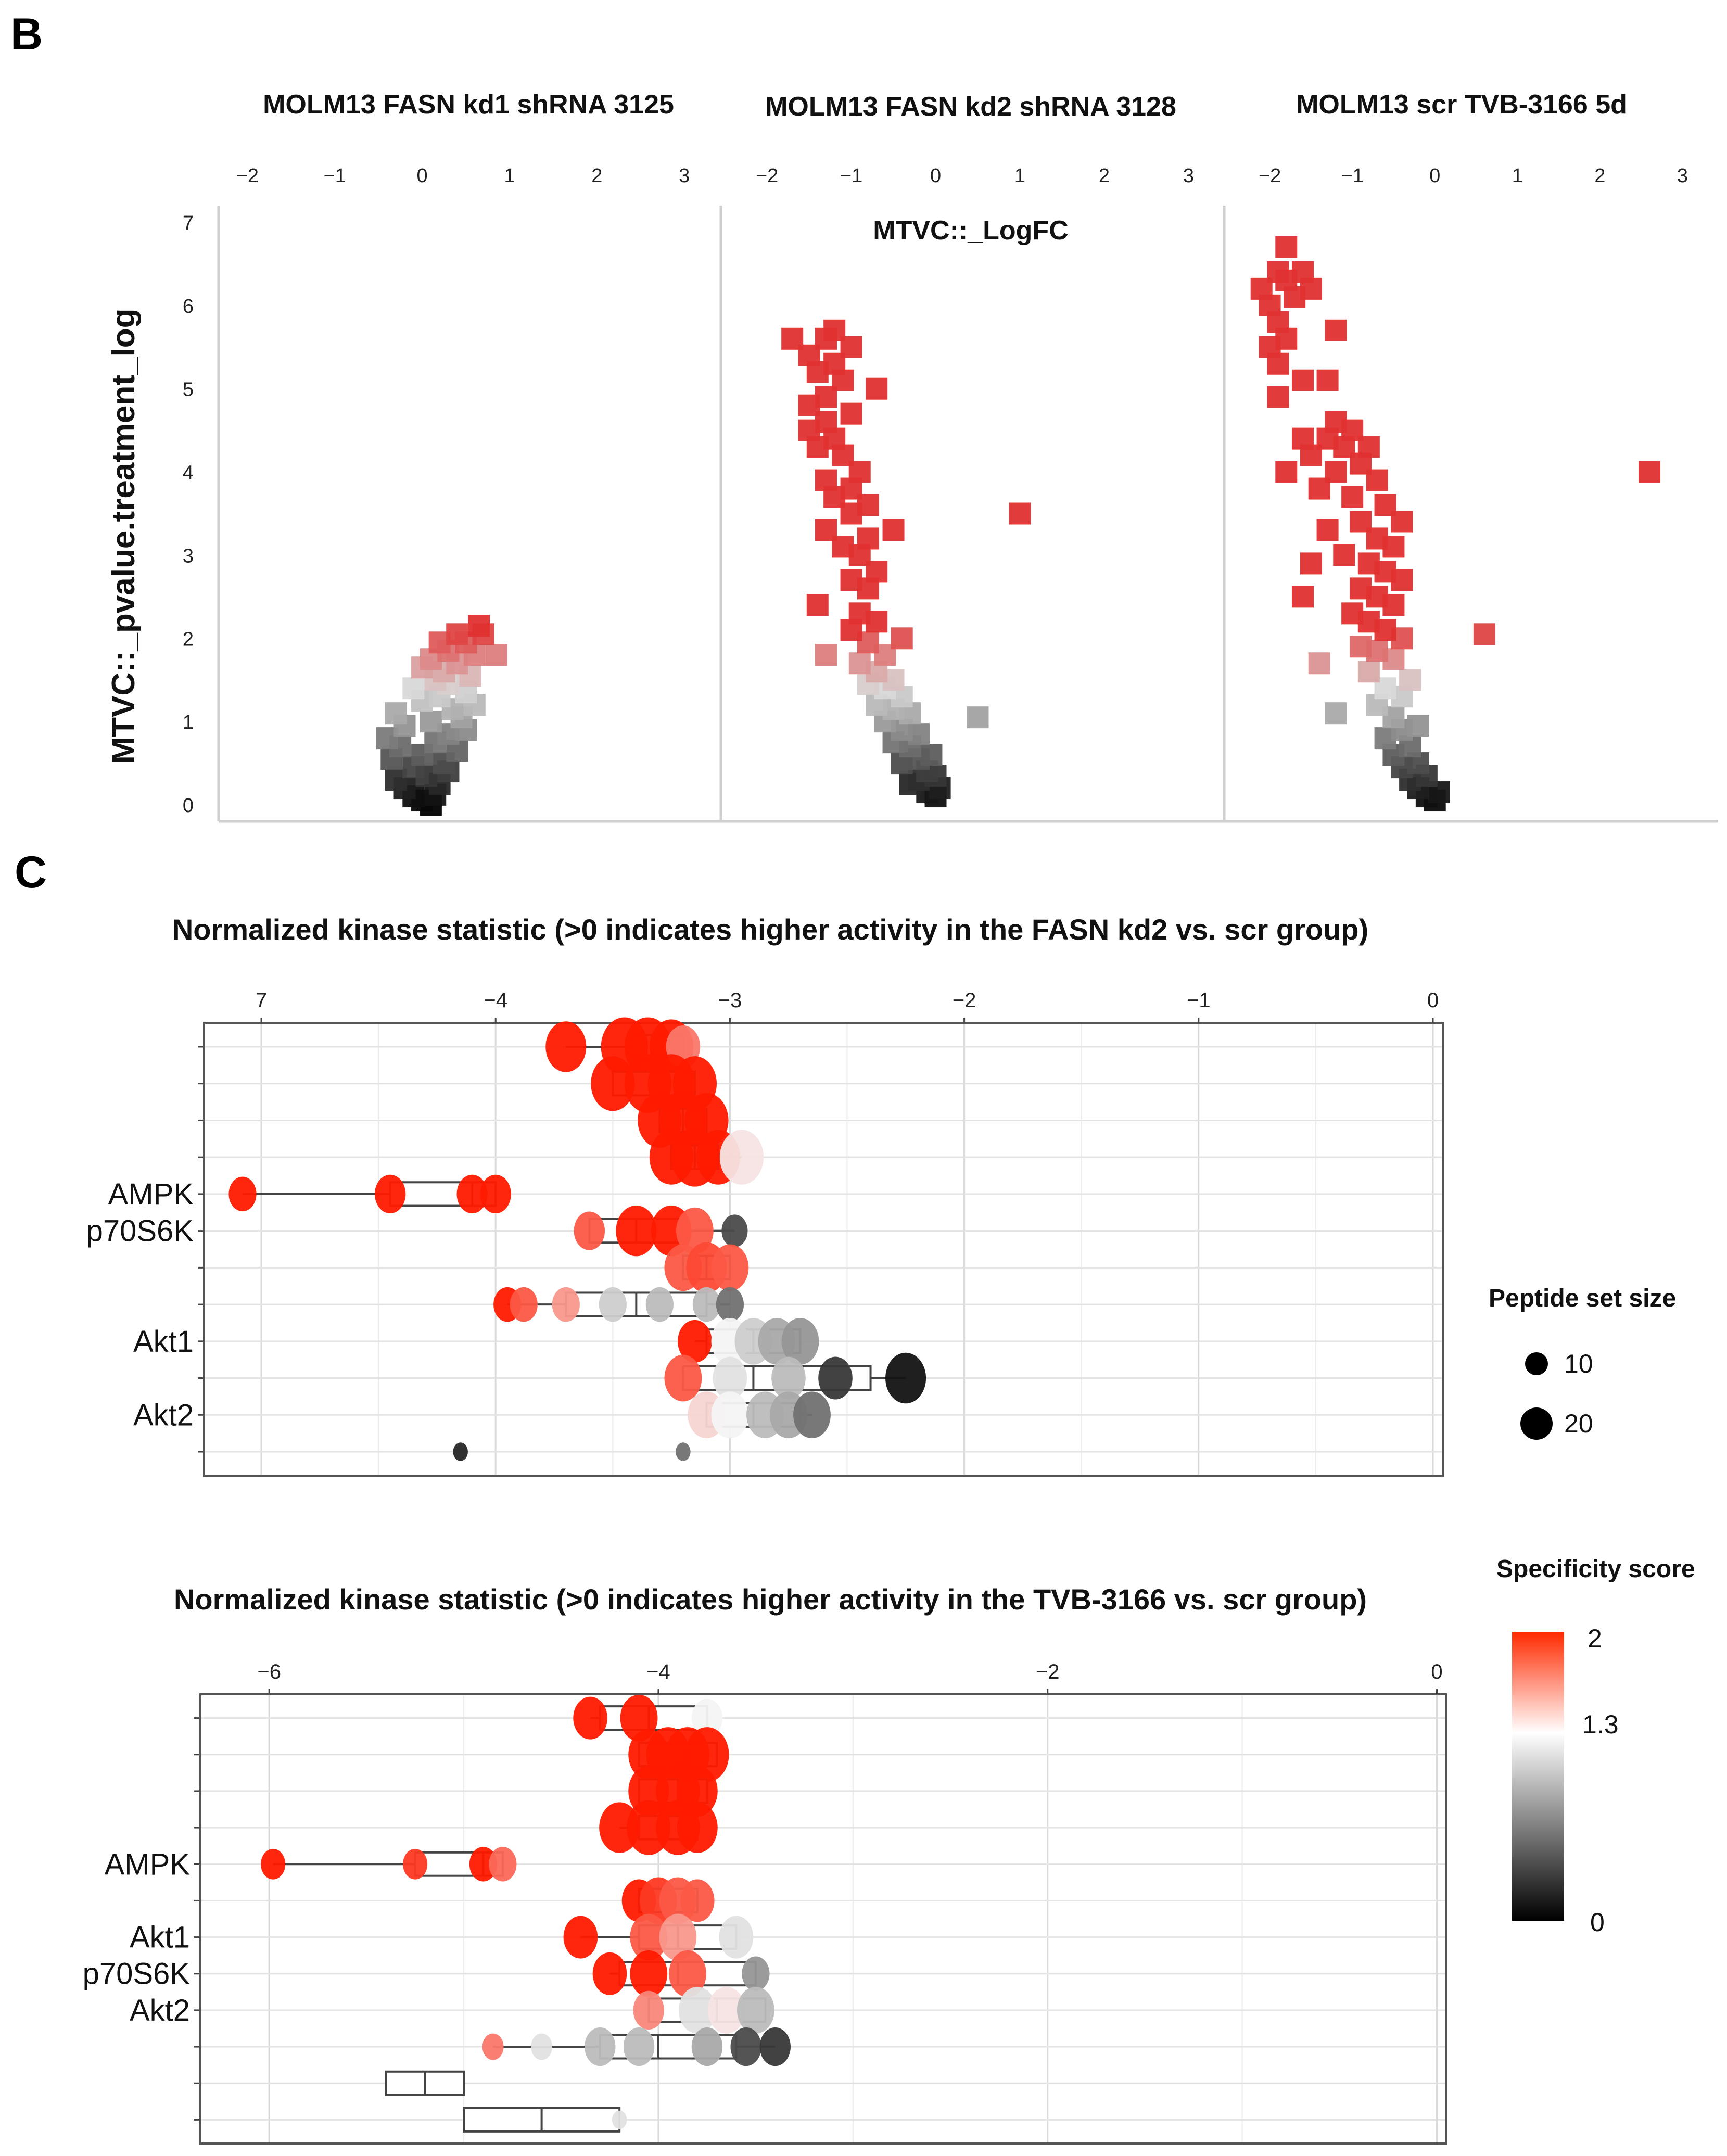 The height and width of the screenshot is (2156, 1727). What do you see at coordinates (137, 1974) in the screenshot?
I see `kinase-row-label: p70S6K` at bounding box center [137, 1974].